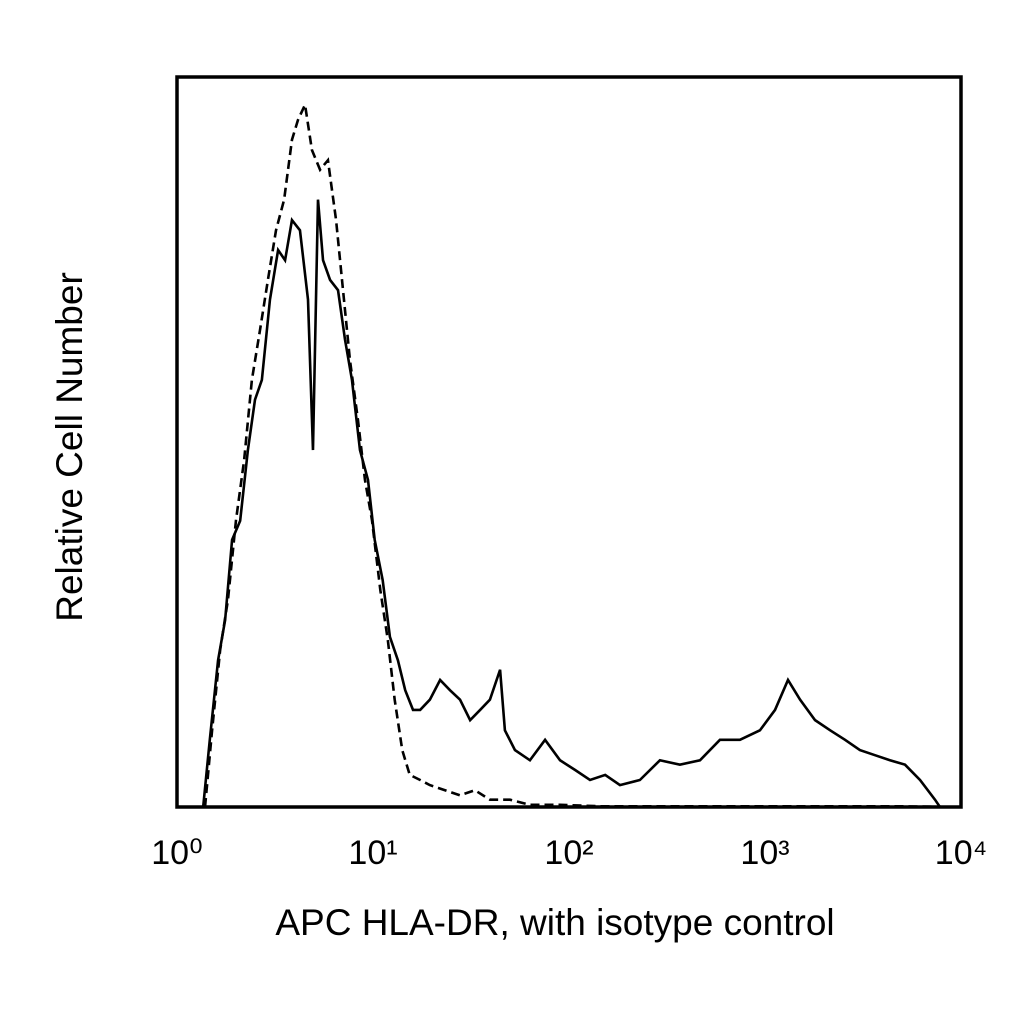 The height and width of the screenshot is (1024, 1024). What do you see at coordinates (764, 853) in the screenshot?
I see `x-tick-label: 10³` at bounding box center [764, 853].